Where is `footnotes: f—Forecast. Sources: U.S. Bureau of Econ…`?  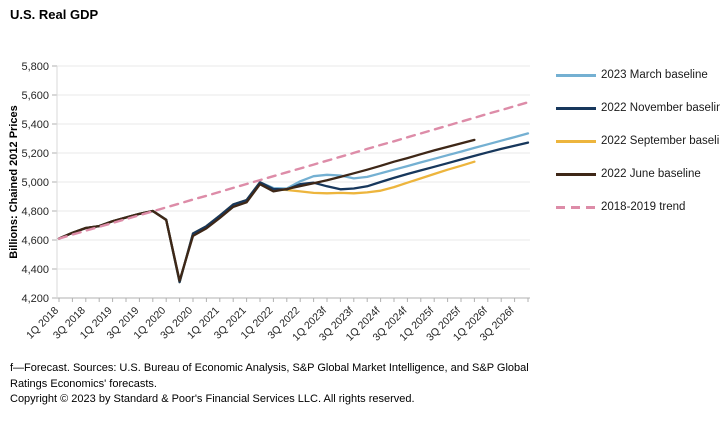
footnotes: f—Forecast. Sources: U.S. Bureau of Econ… is located at coordinates (286, 384).